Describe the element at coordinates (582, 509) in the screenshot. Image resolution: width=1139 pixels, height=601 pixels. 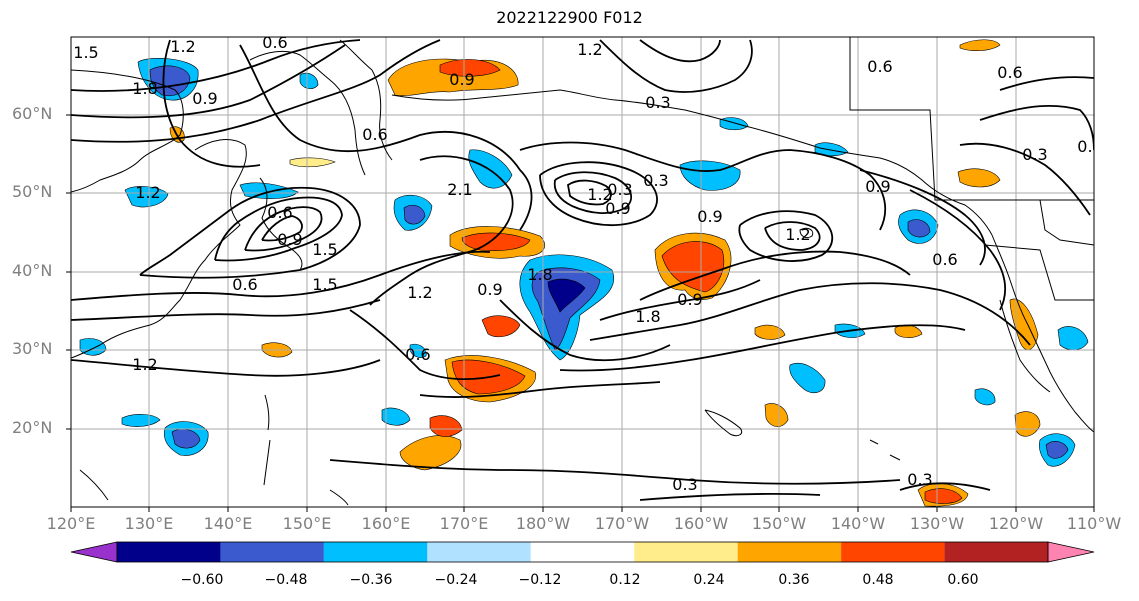
I see `lon-ticks` at that location.